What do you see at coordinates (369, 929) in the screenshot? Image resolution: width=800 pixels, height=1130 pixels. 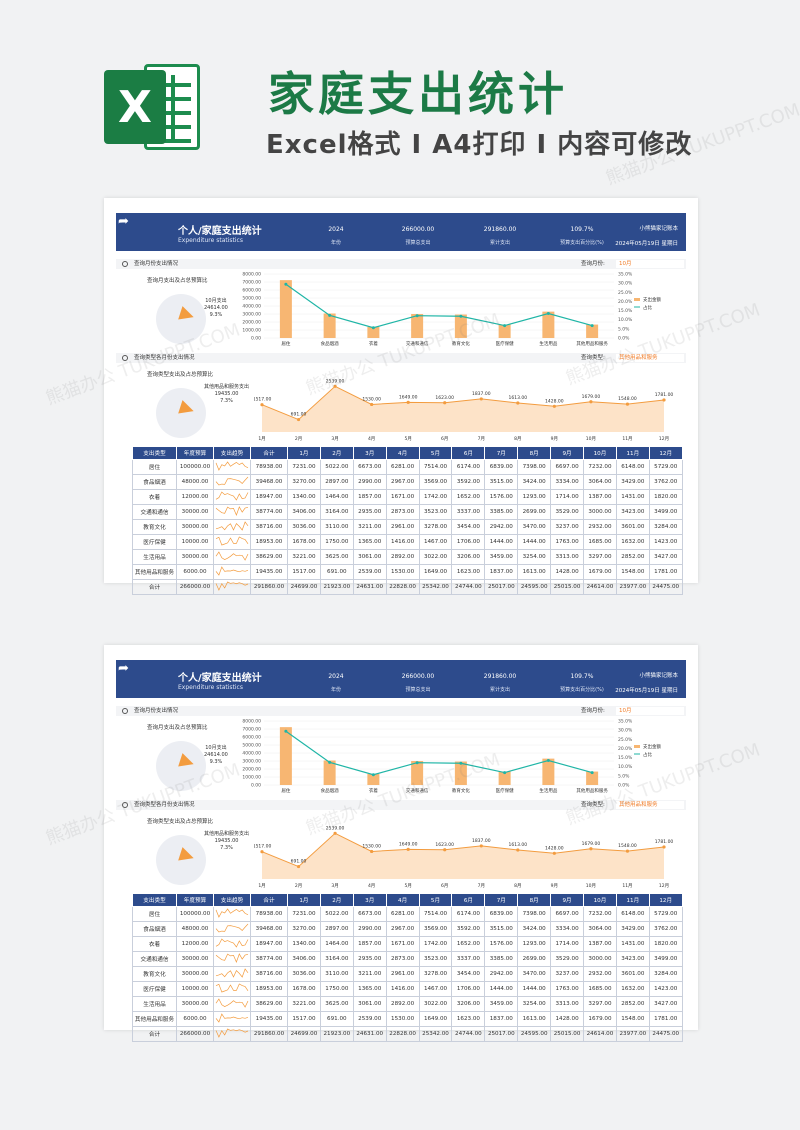 I see `table-cell: 2990.00` at bounding box center [369, 929].